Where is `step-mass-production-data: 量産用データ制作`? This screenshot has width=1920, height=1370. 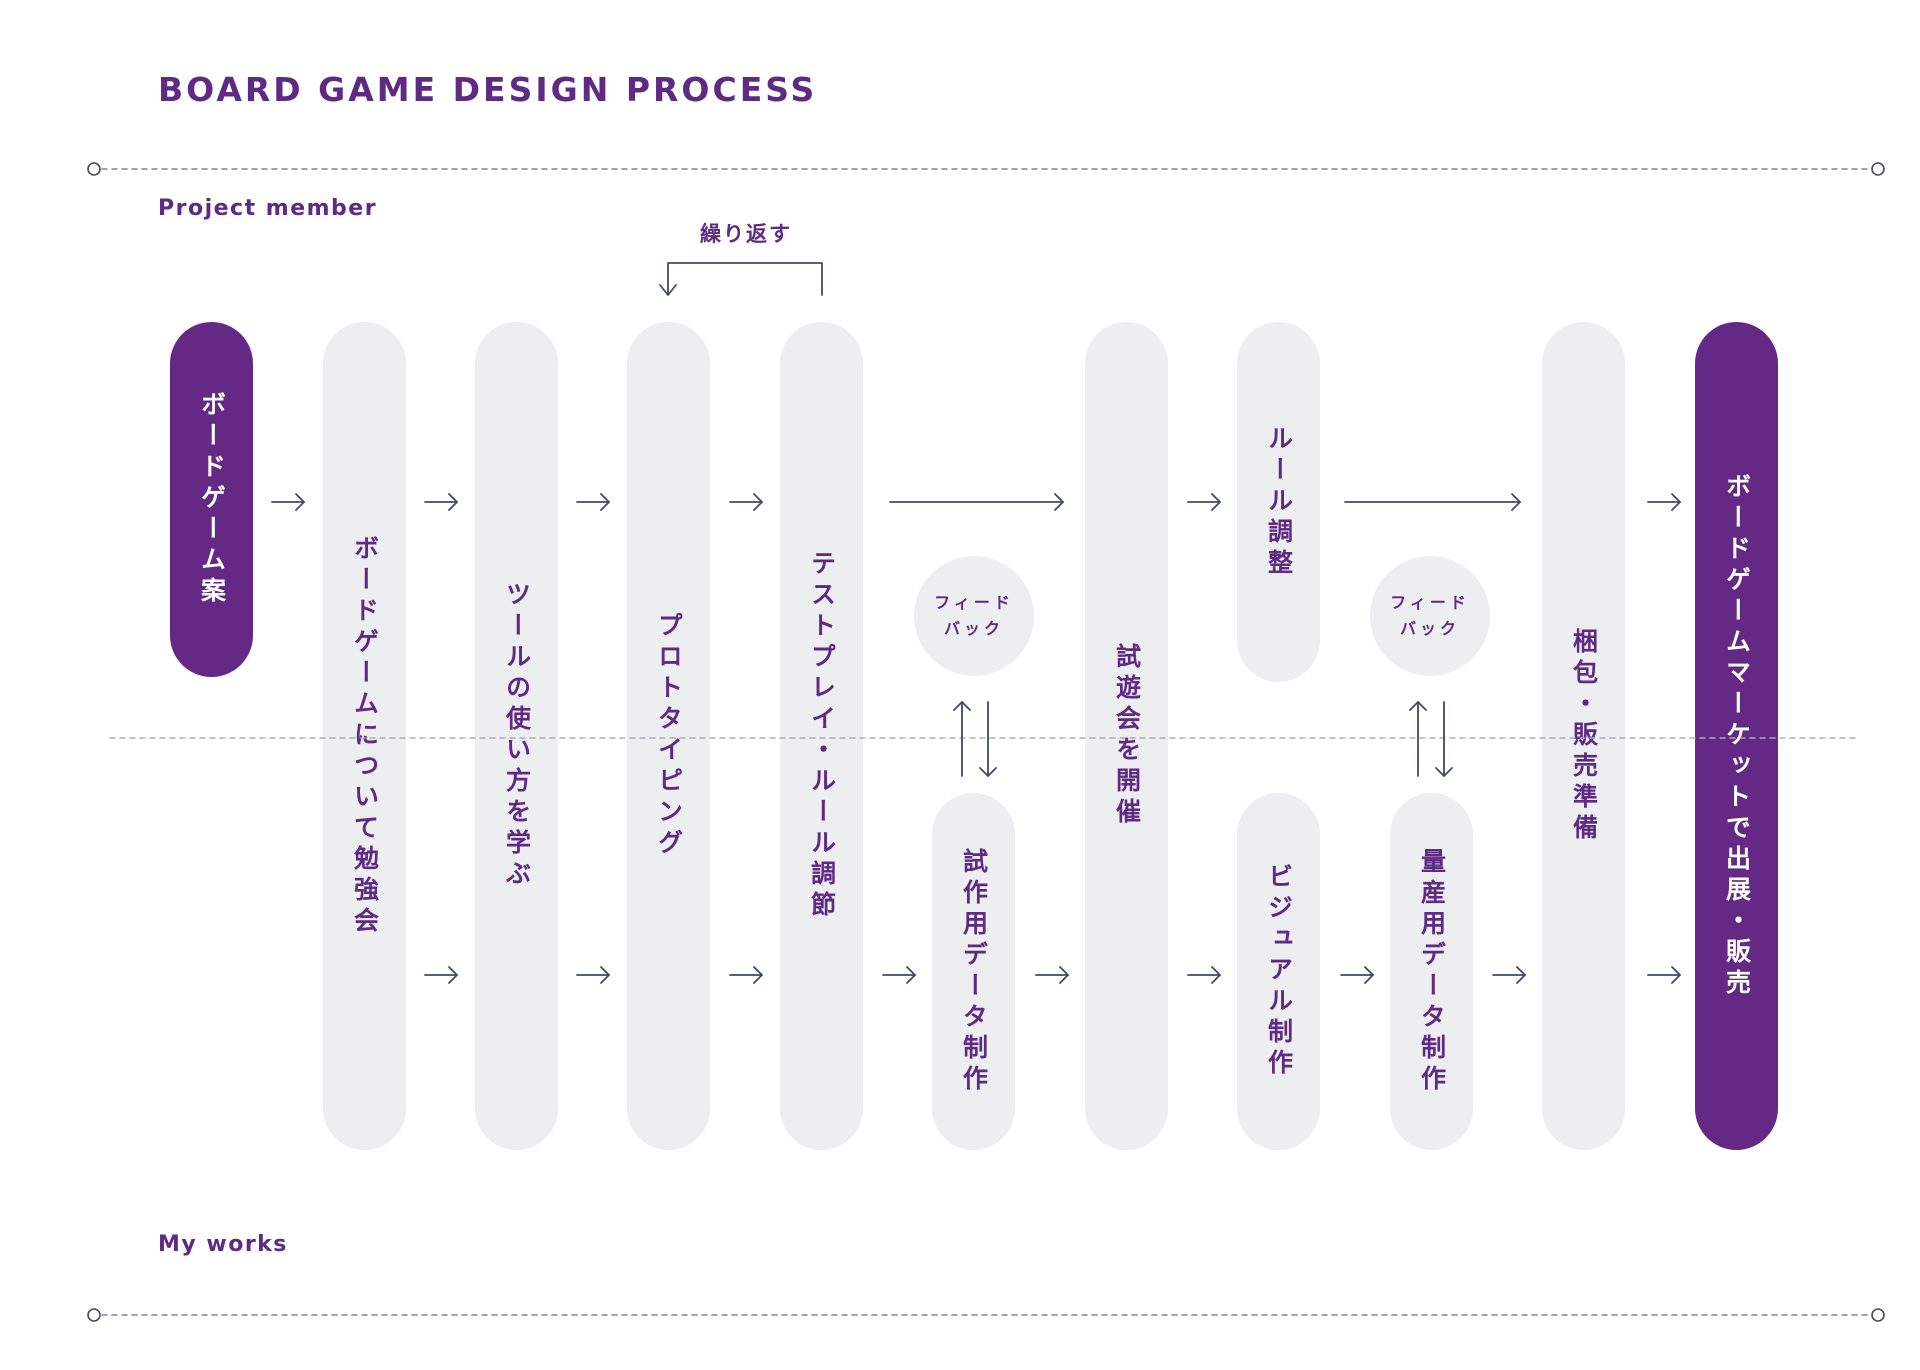 step-mass-production-data: 量産用データ制作 is located at coordinates (1431, 971).